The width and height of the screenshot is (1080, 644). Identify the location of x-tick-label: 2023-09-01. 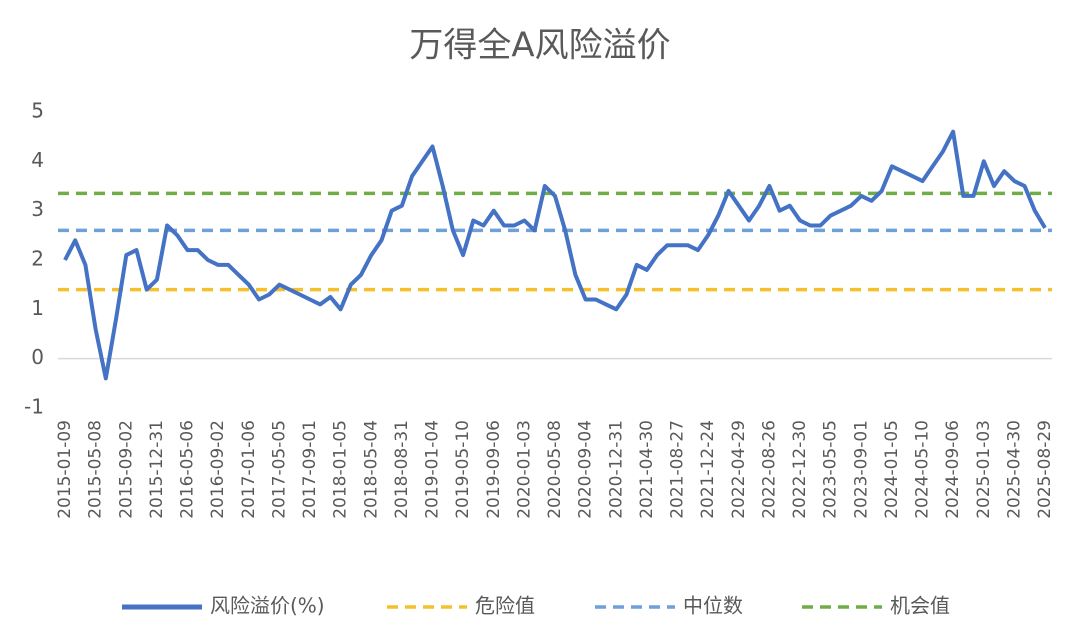
(861, 469).